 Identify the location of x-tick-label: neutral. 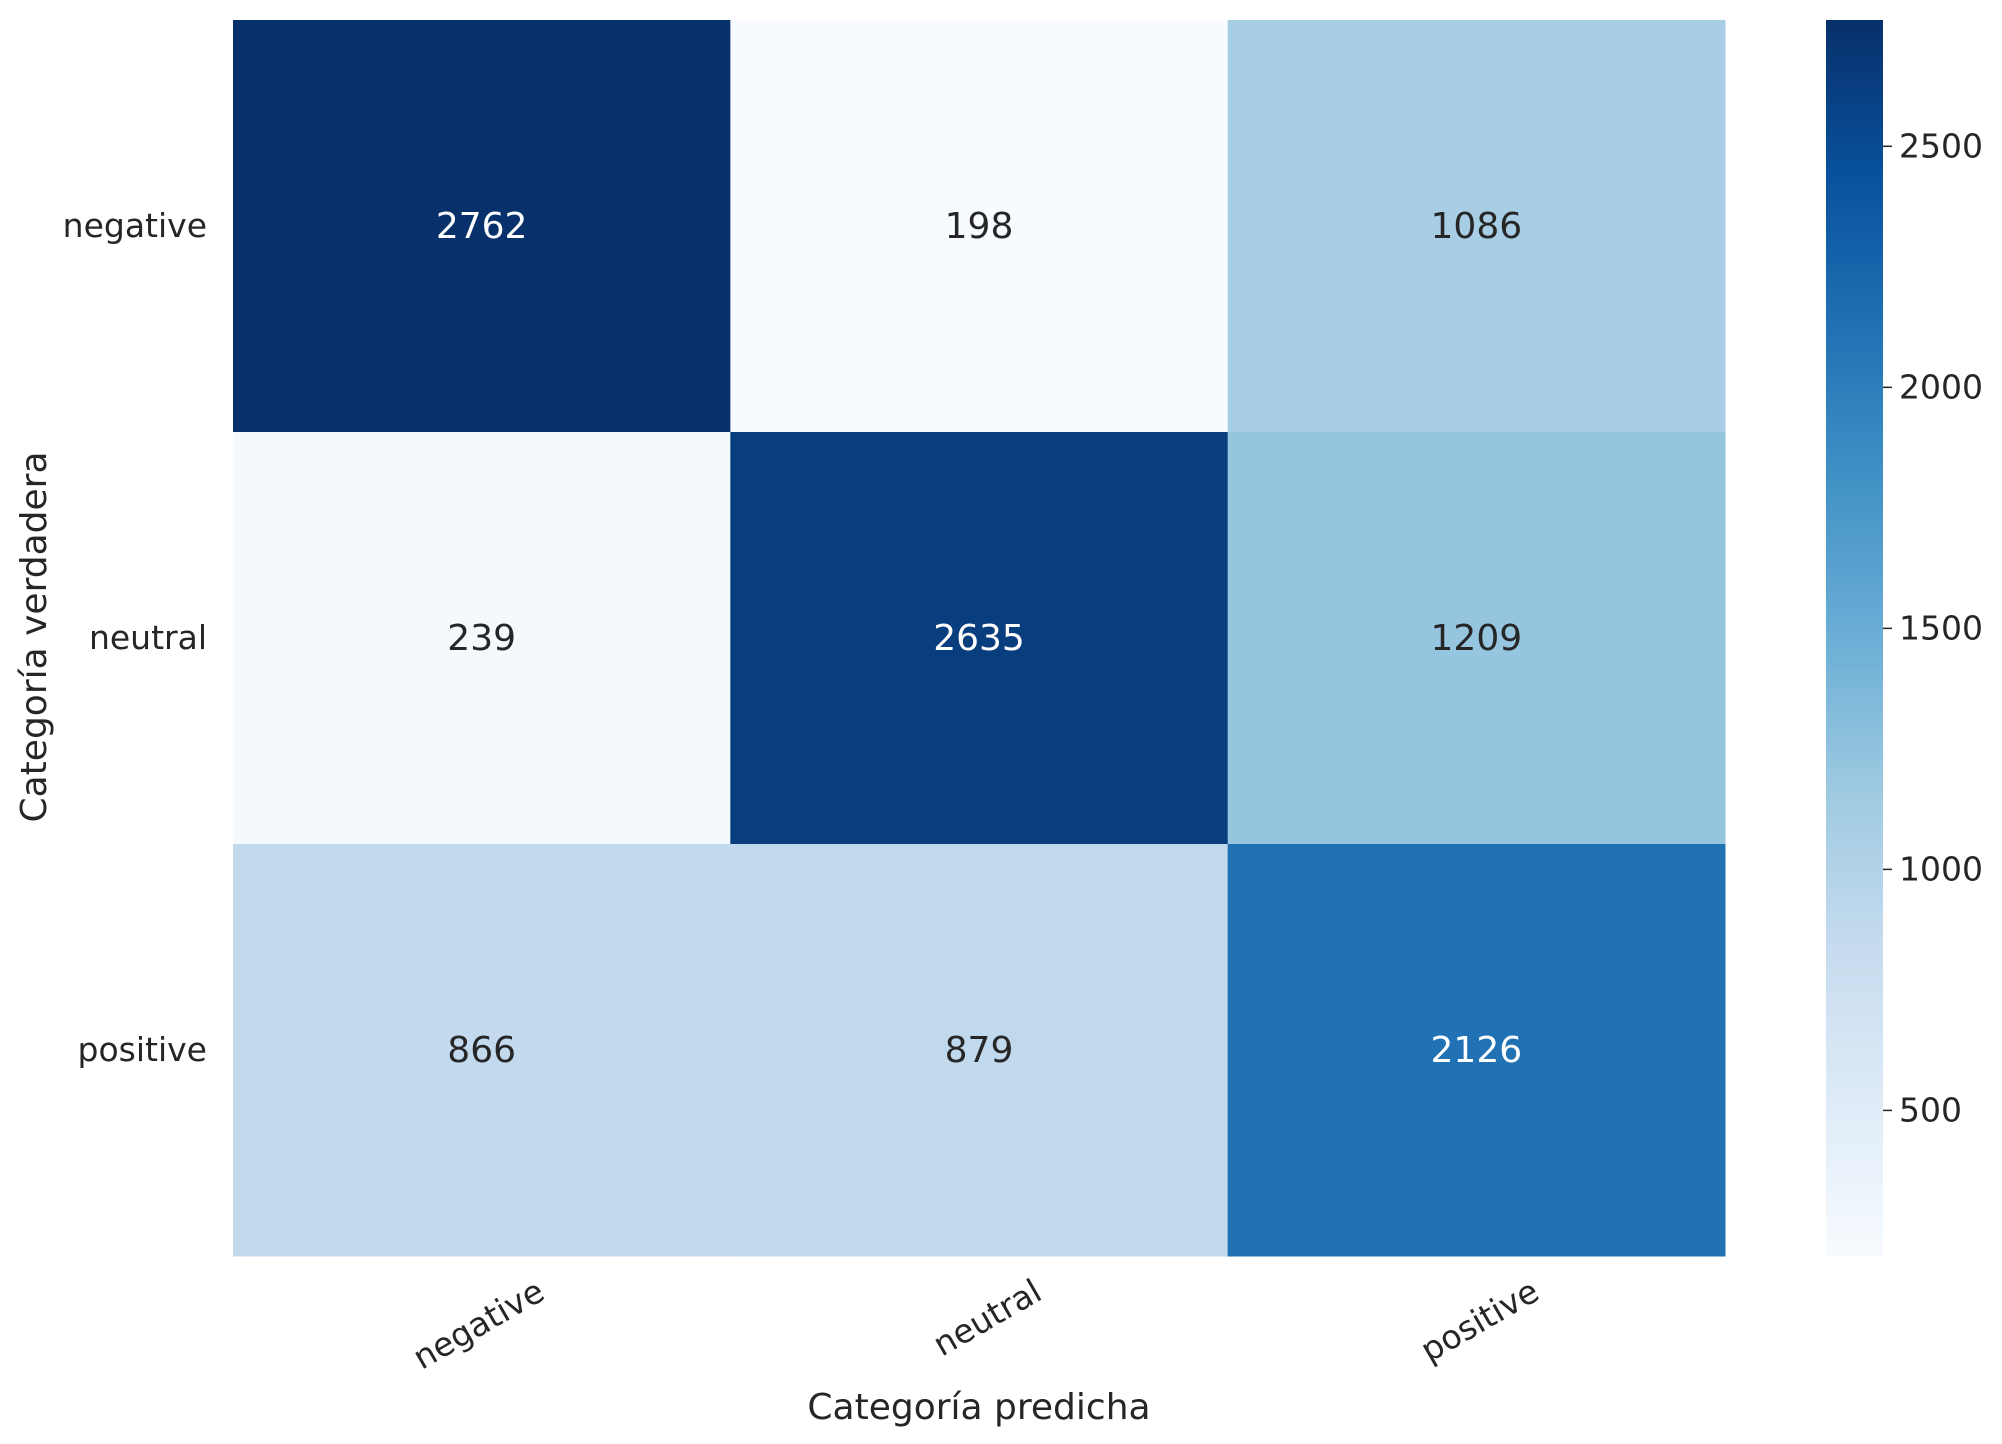
(987, 1317).